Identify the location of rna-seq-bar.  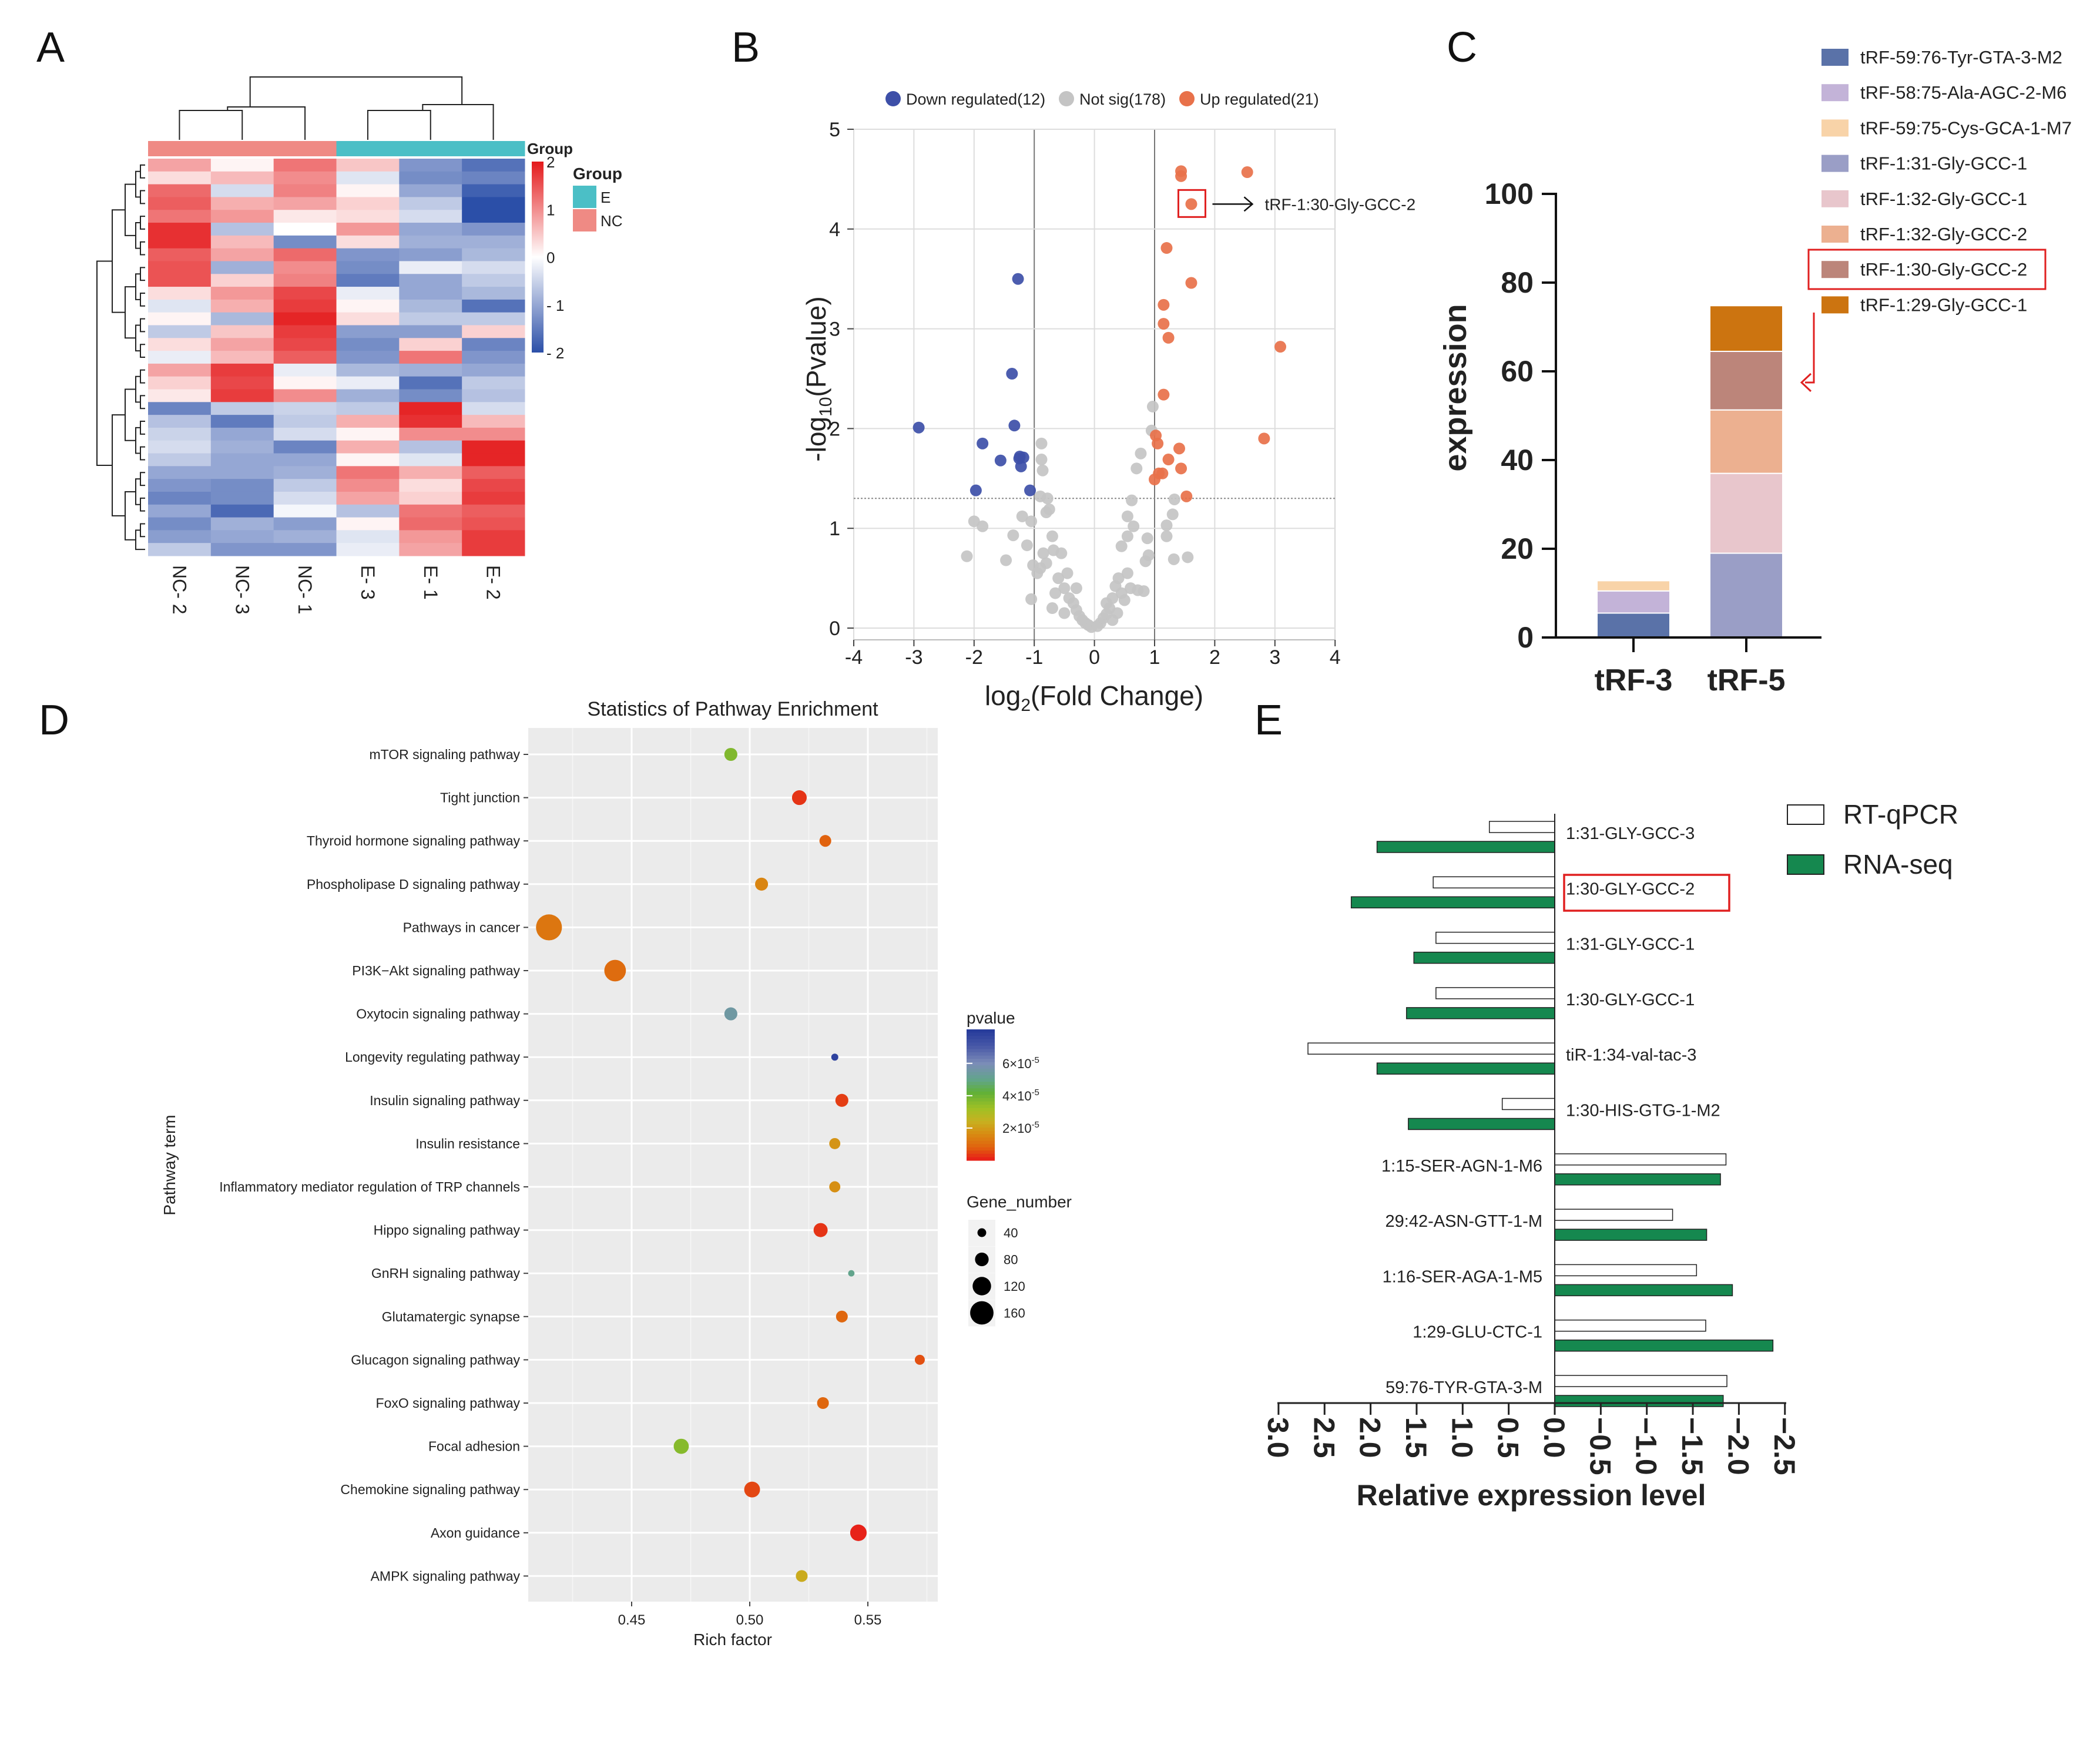
(1664, 1345).